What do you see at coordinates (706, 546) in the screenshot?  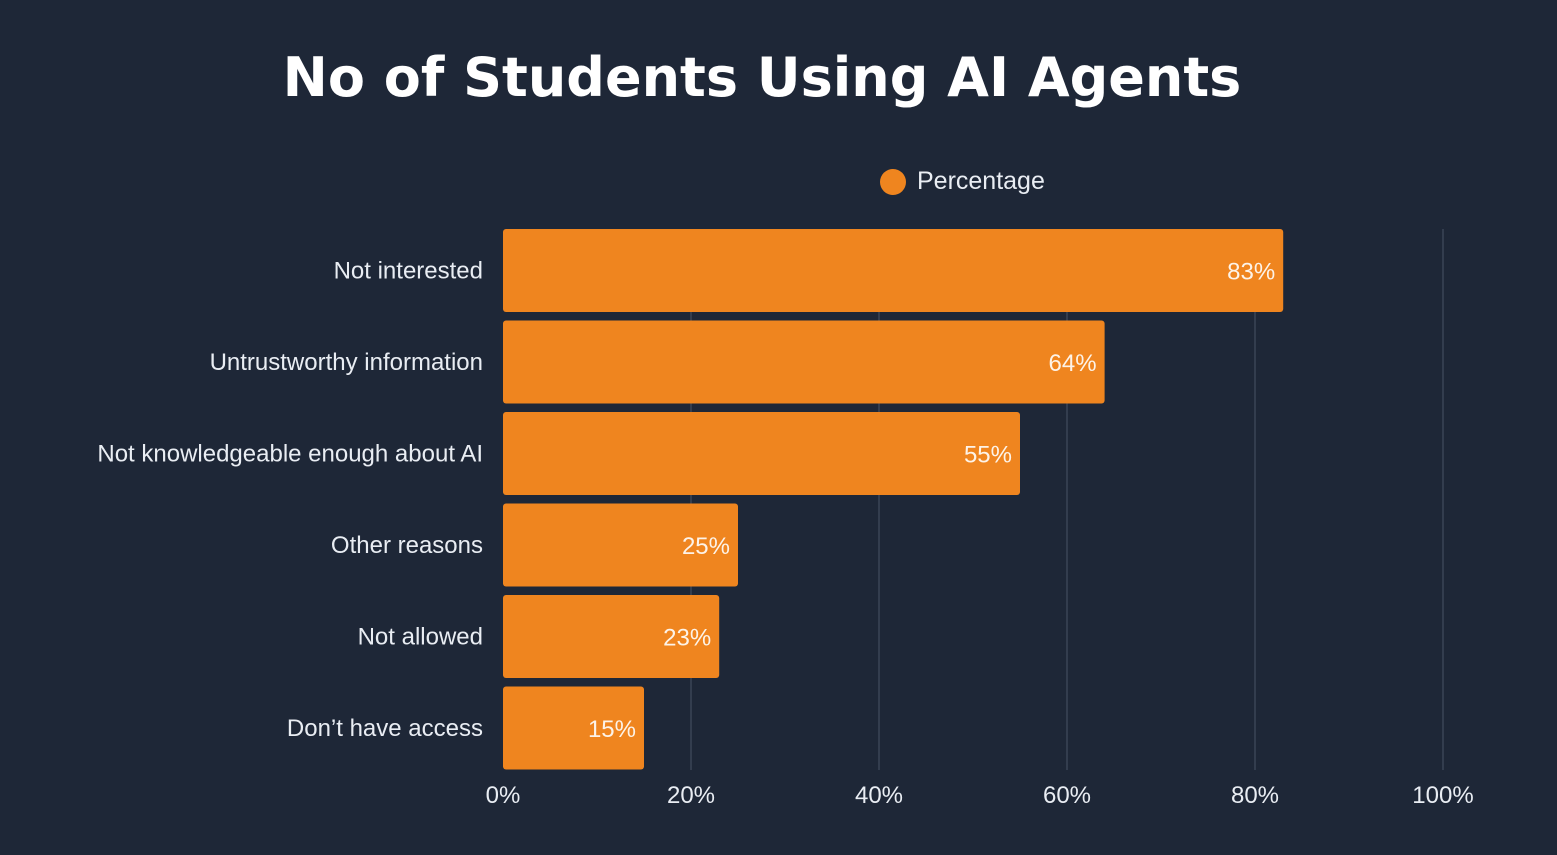 I see `data-label: 25%` at bounding box center [706, 546].